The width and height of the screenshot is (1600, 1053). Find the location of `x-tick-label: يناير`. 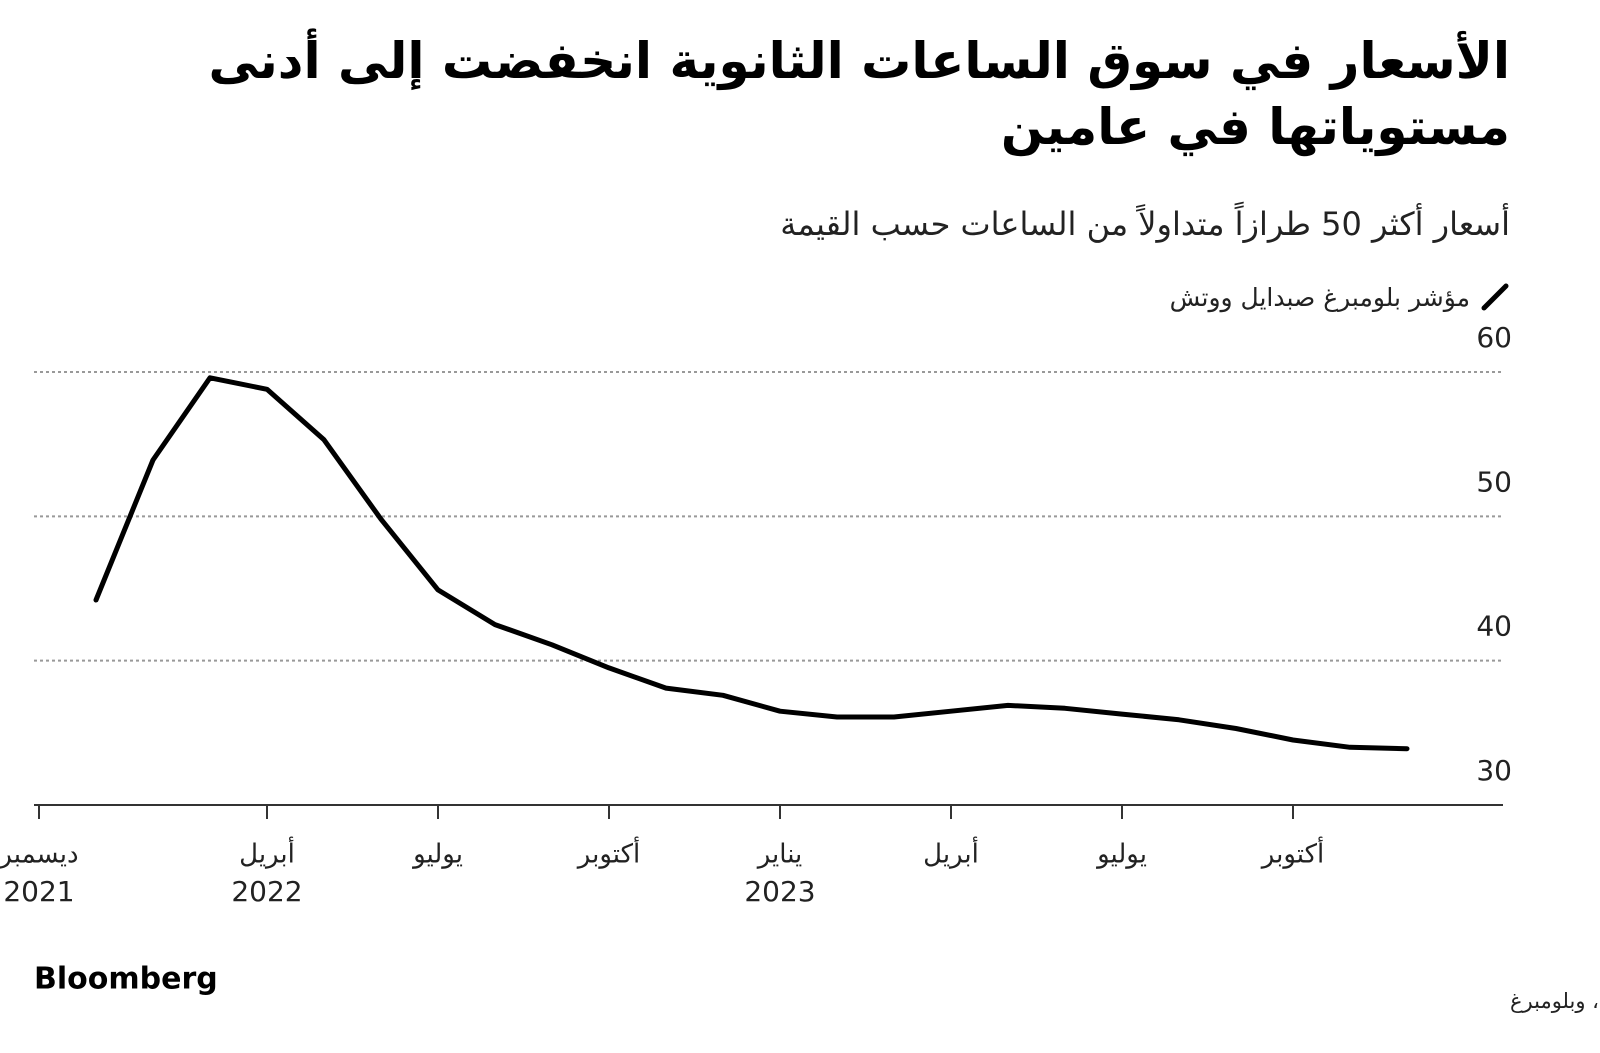

x-tick-label: يناير is located at coordinates (779, 855).